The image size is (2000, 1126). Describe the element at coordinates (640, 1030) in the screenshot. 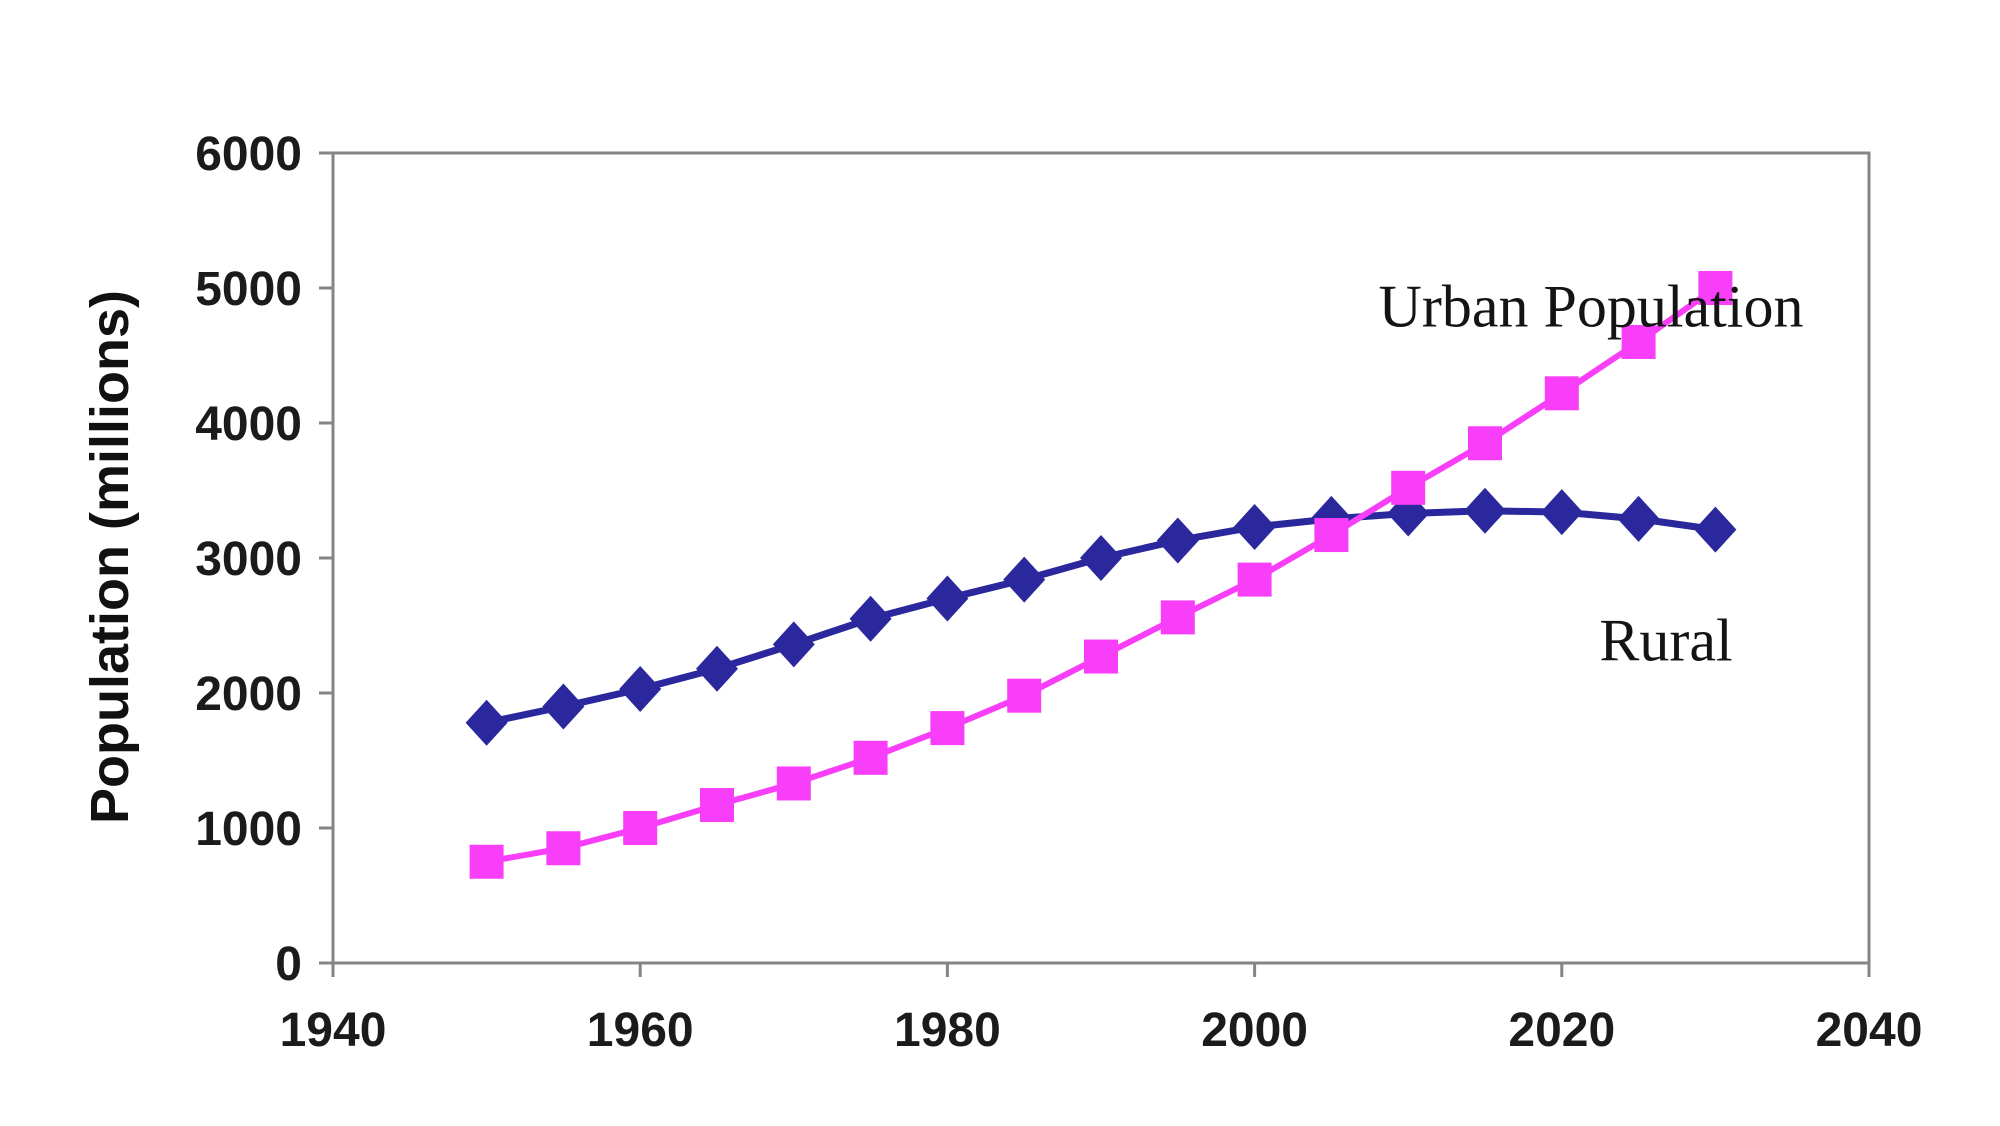

I see `x-tick-label: 1960` at that location.